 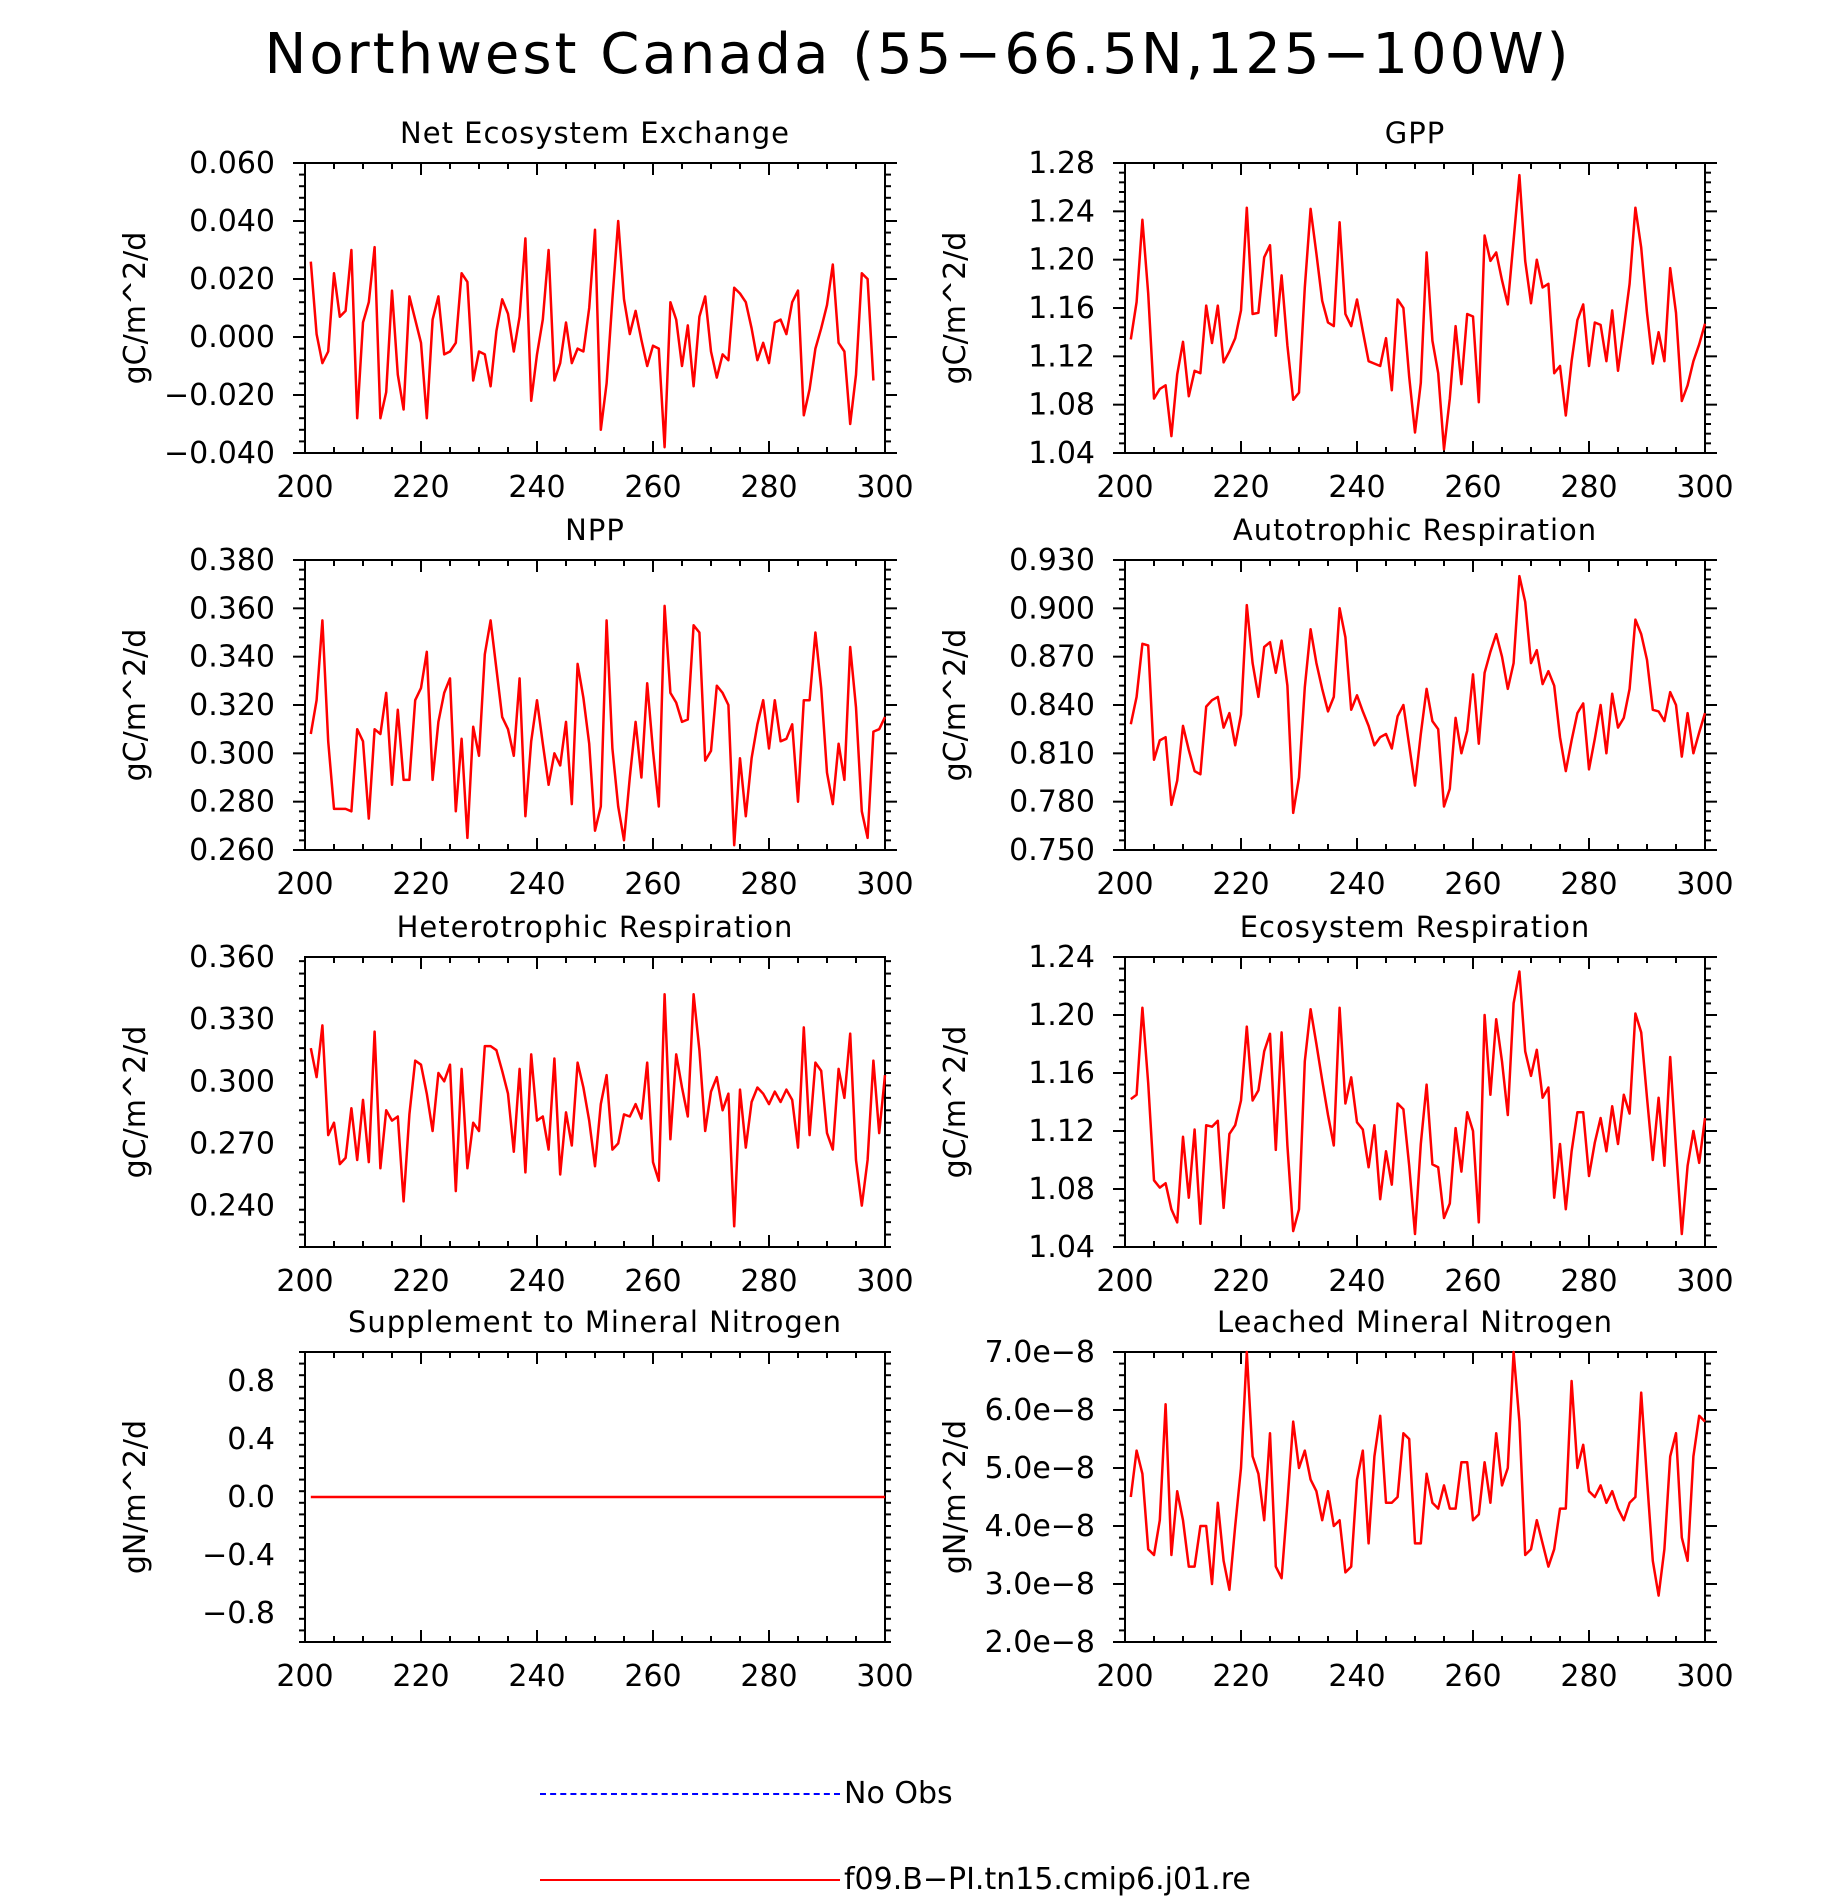 I want to click on y-tick-label: 4.0e−8, so click(x=1040, y=1526).